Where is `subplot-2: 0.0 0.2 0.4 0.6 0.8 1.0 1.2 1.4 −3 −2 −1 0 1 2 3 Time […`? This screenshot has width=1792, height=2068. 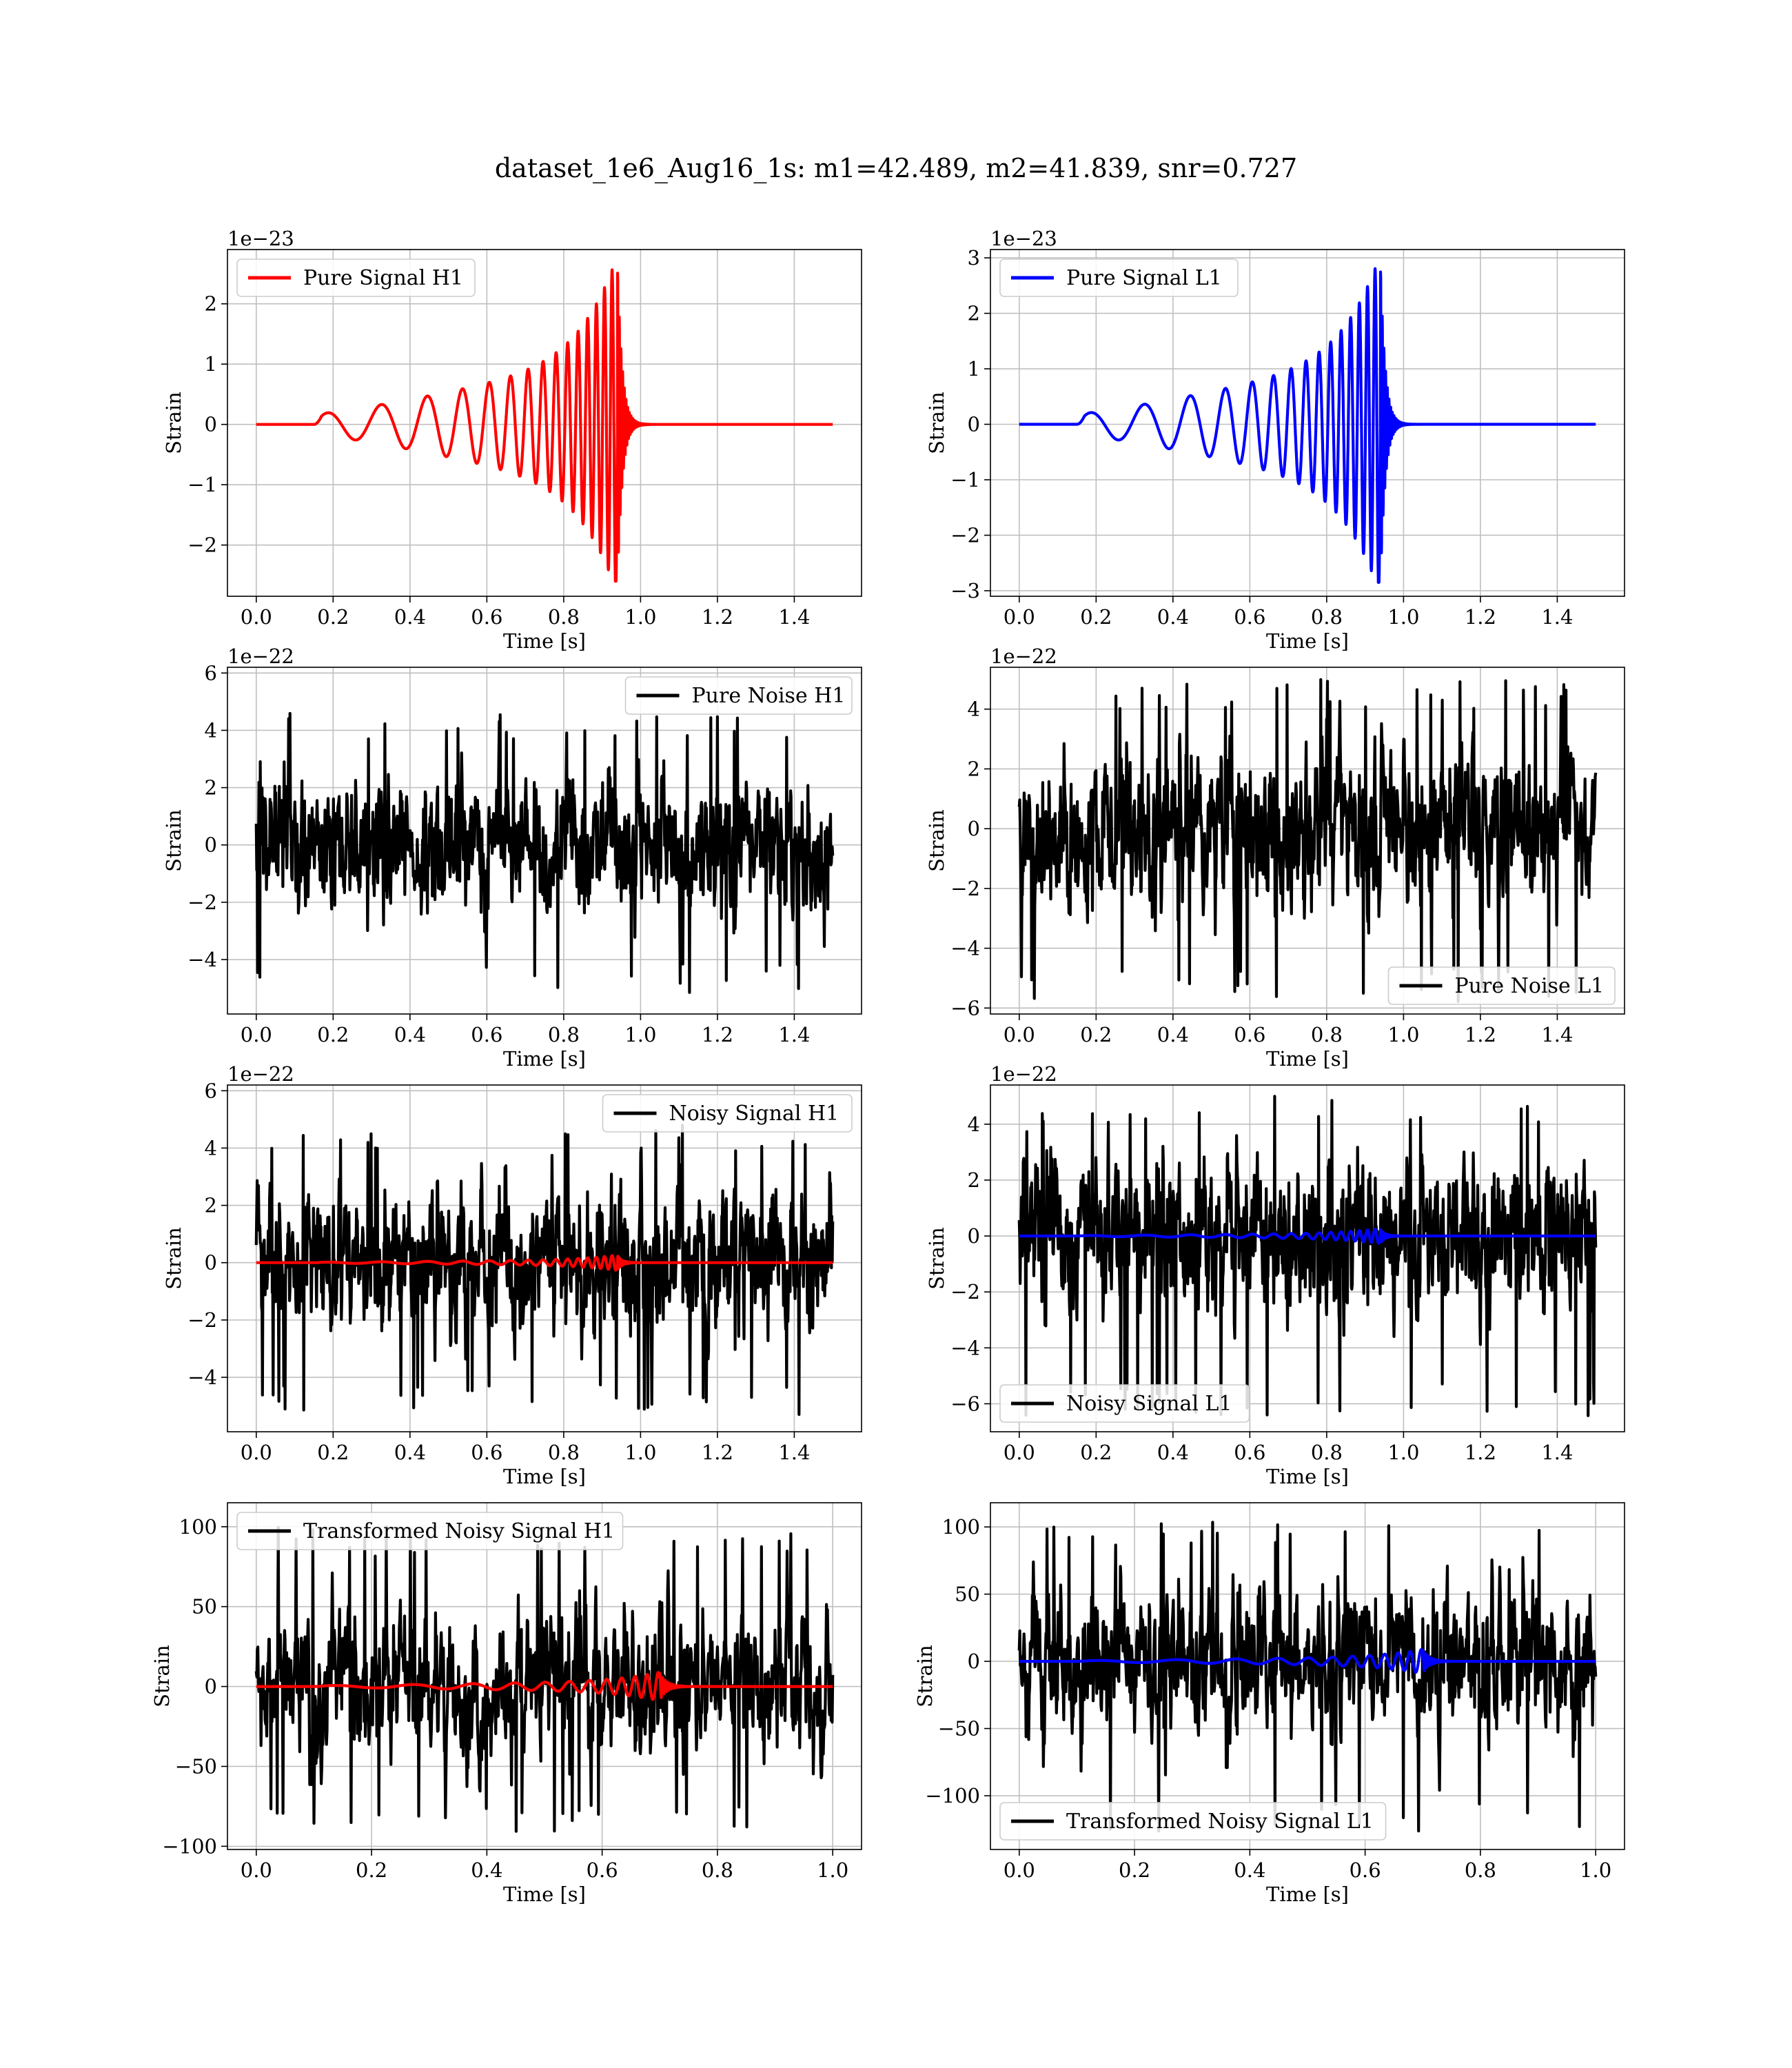
subplot-2: 0.0 0.2 0.4 0.6 0.8 1.0 1.2 1.4 −3 −2 −1 0 1 2 3 Time [… is located at coordinates (1275, 440).